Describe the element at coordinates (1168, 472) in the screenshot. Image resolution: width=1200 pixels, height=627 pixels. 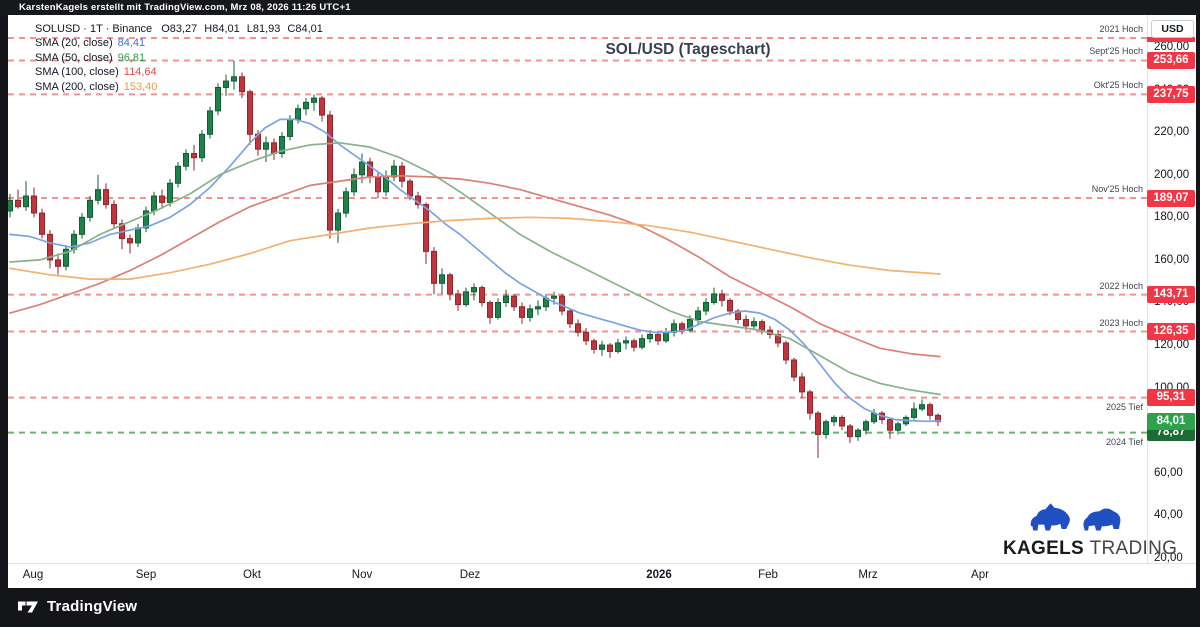
I see `price-tick: 60,00` at that location.